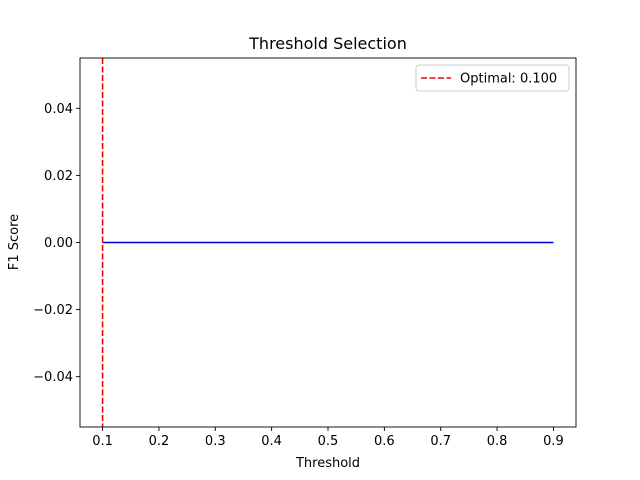 This screenshot has height=480, width=640. I want to click on y-tick-label: 0.00, so click(58, 243).